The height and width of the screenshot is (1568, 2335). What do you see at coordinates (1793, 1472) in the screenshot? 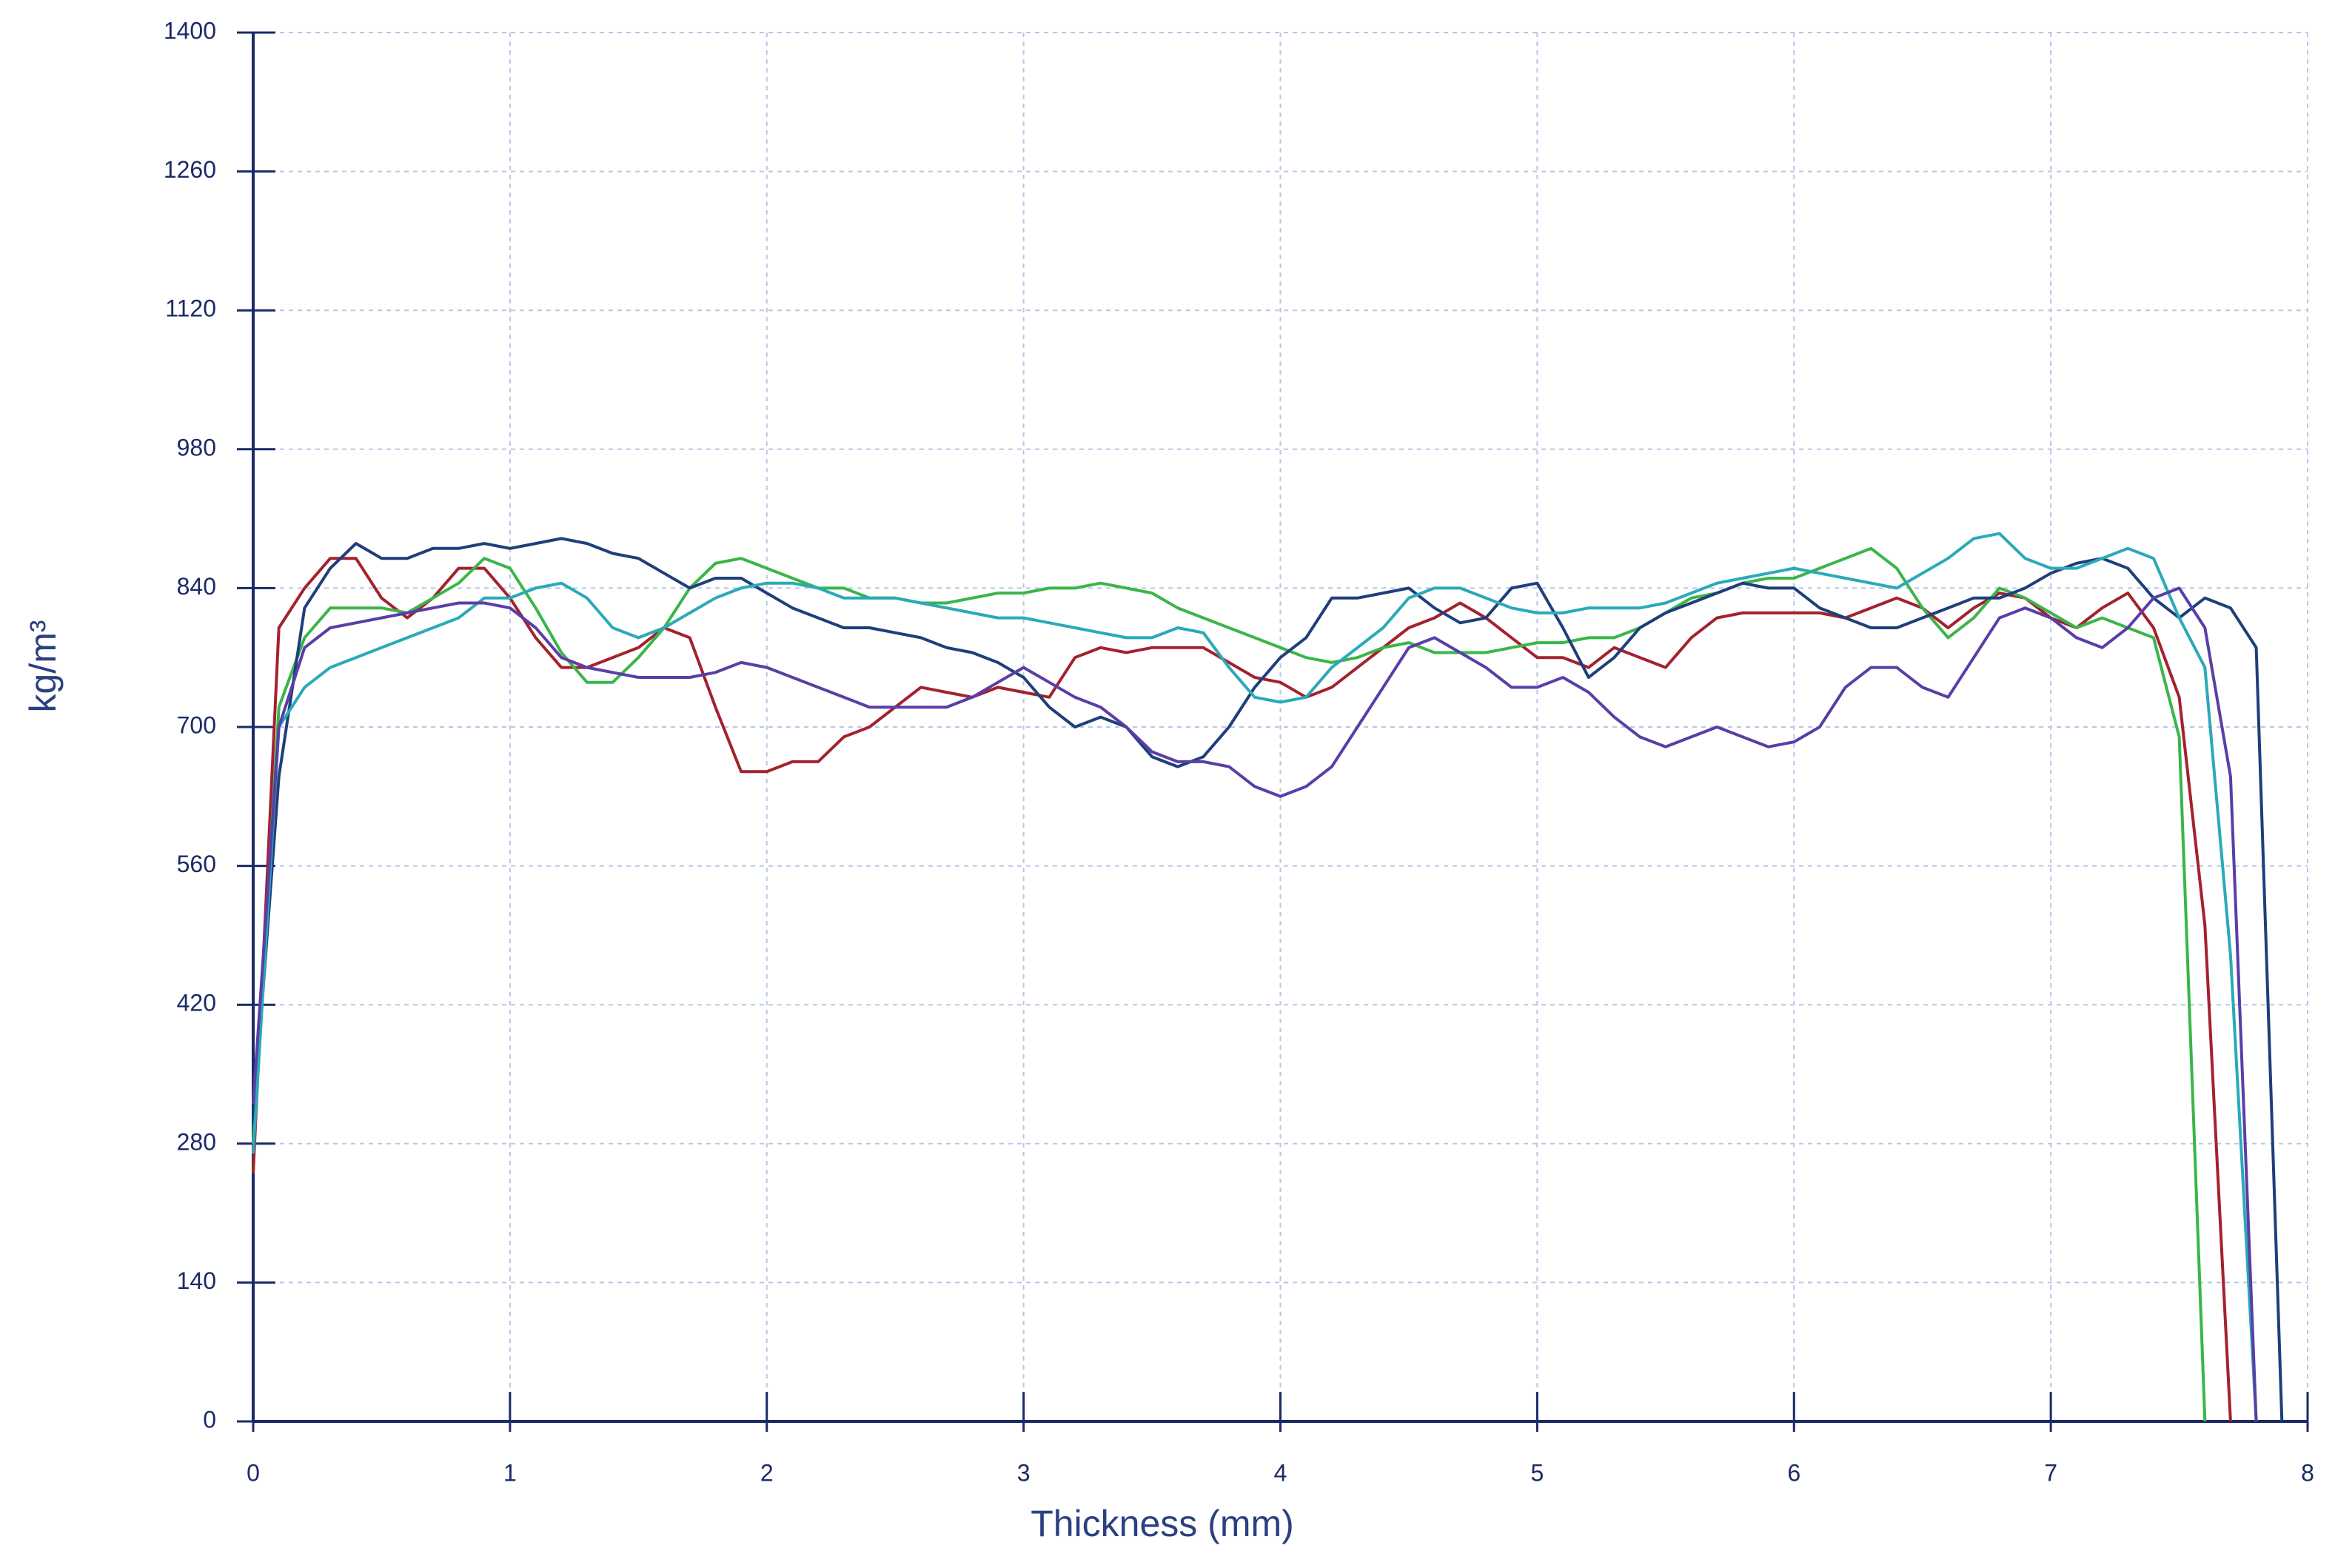
I see `x-tick-label: 6` at bounding box center [1793, 1472].